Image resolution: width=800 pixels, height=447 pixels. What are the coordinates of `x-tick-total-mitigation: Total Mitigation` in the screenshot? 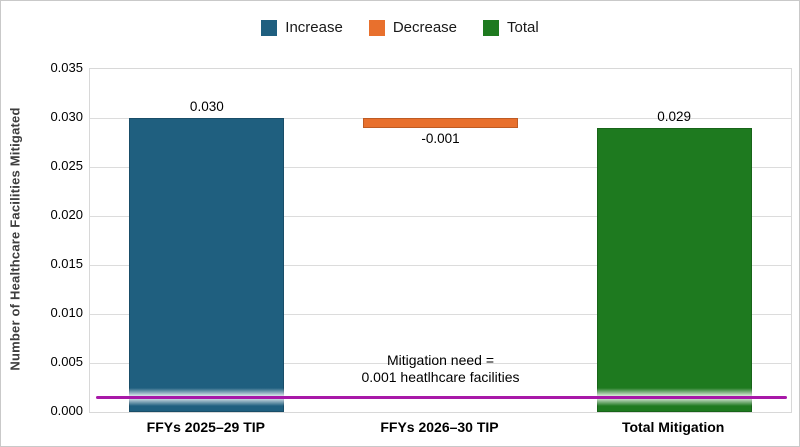 It's located at (673, 427).